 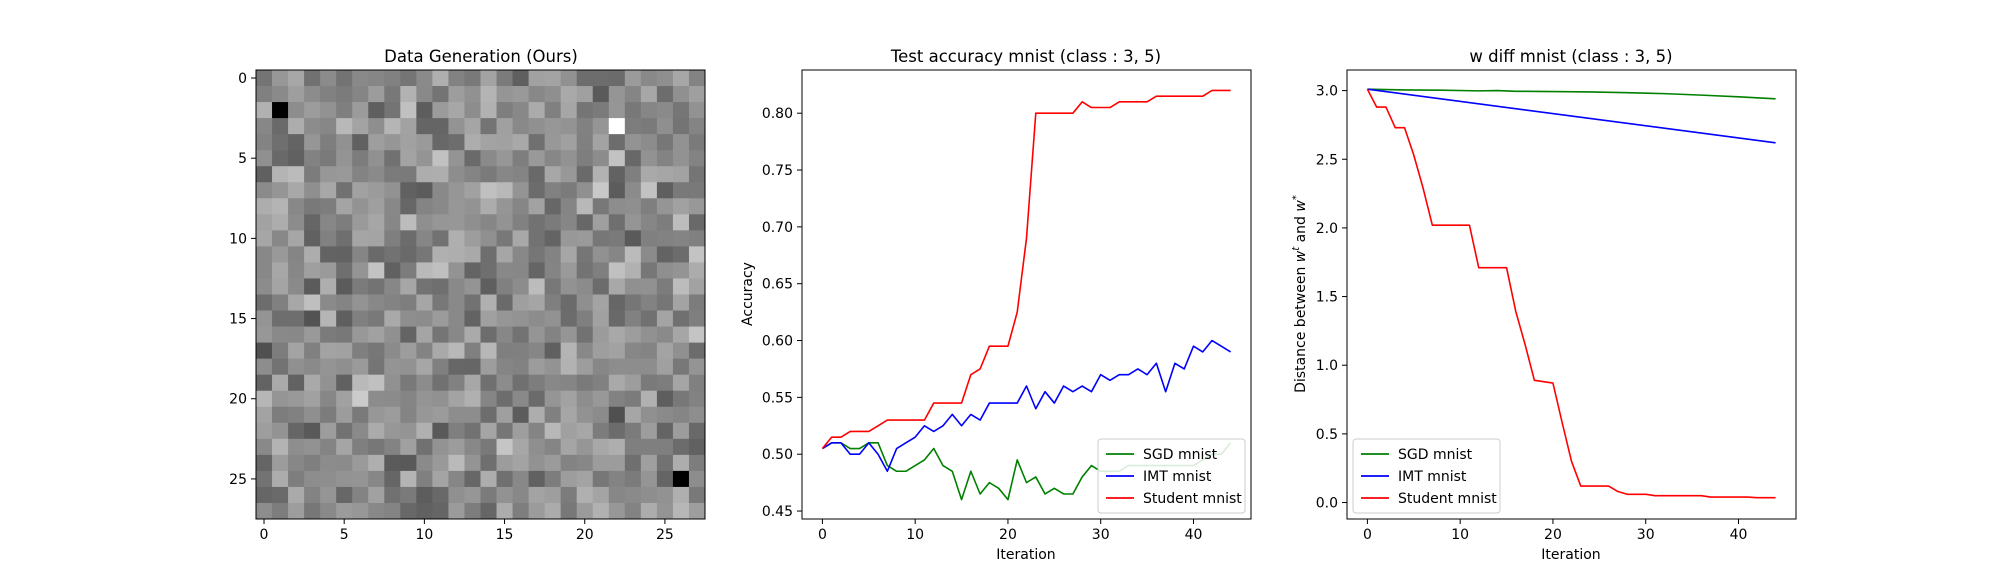 What do you see at coordinates (777, 398) in the screenshot?
I see `y-tick-label: 0.55` at bounding box center [777, 398].